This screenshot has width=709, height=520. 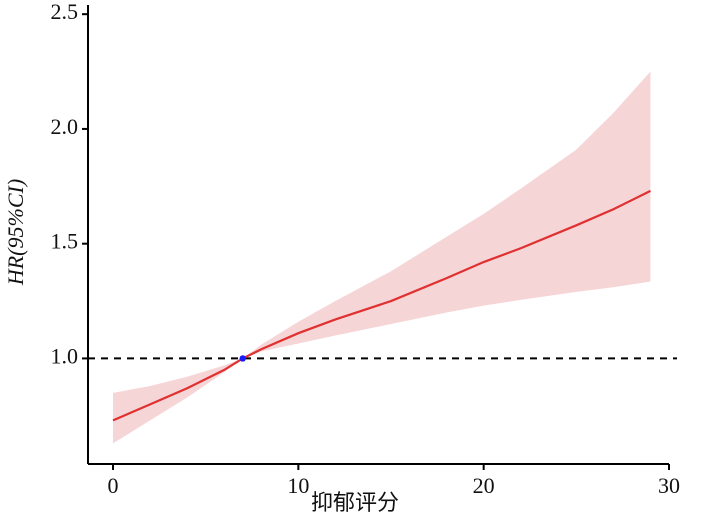 I want to click on x-tick-label: 20, so click(x=484, y=485).